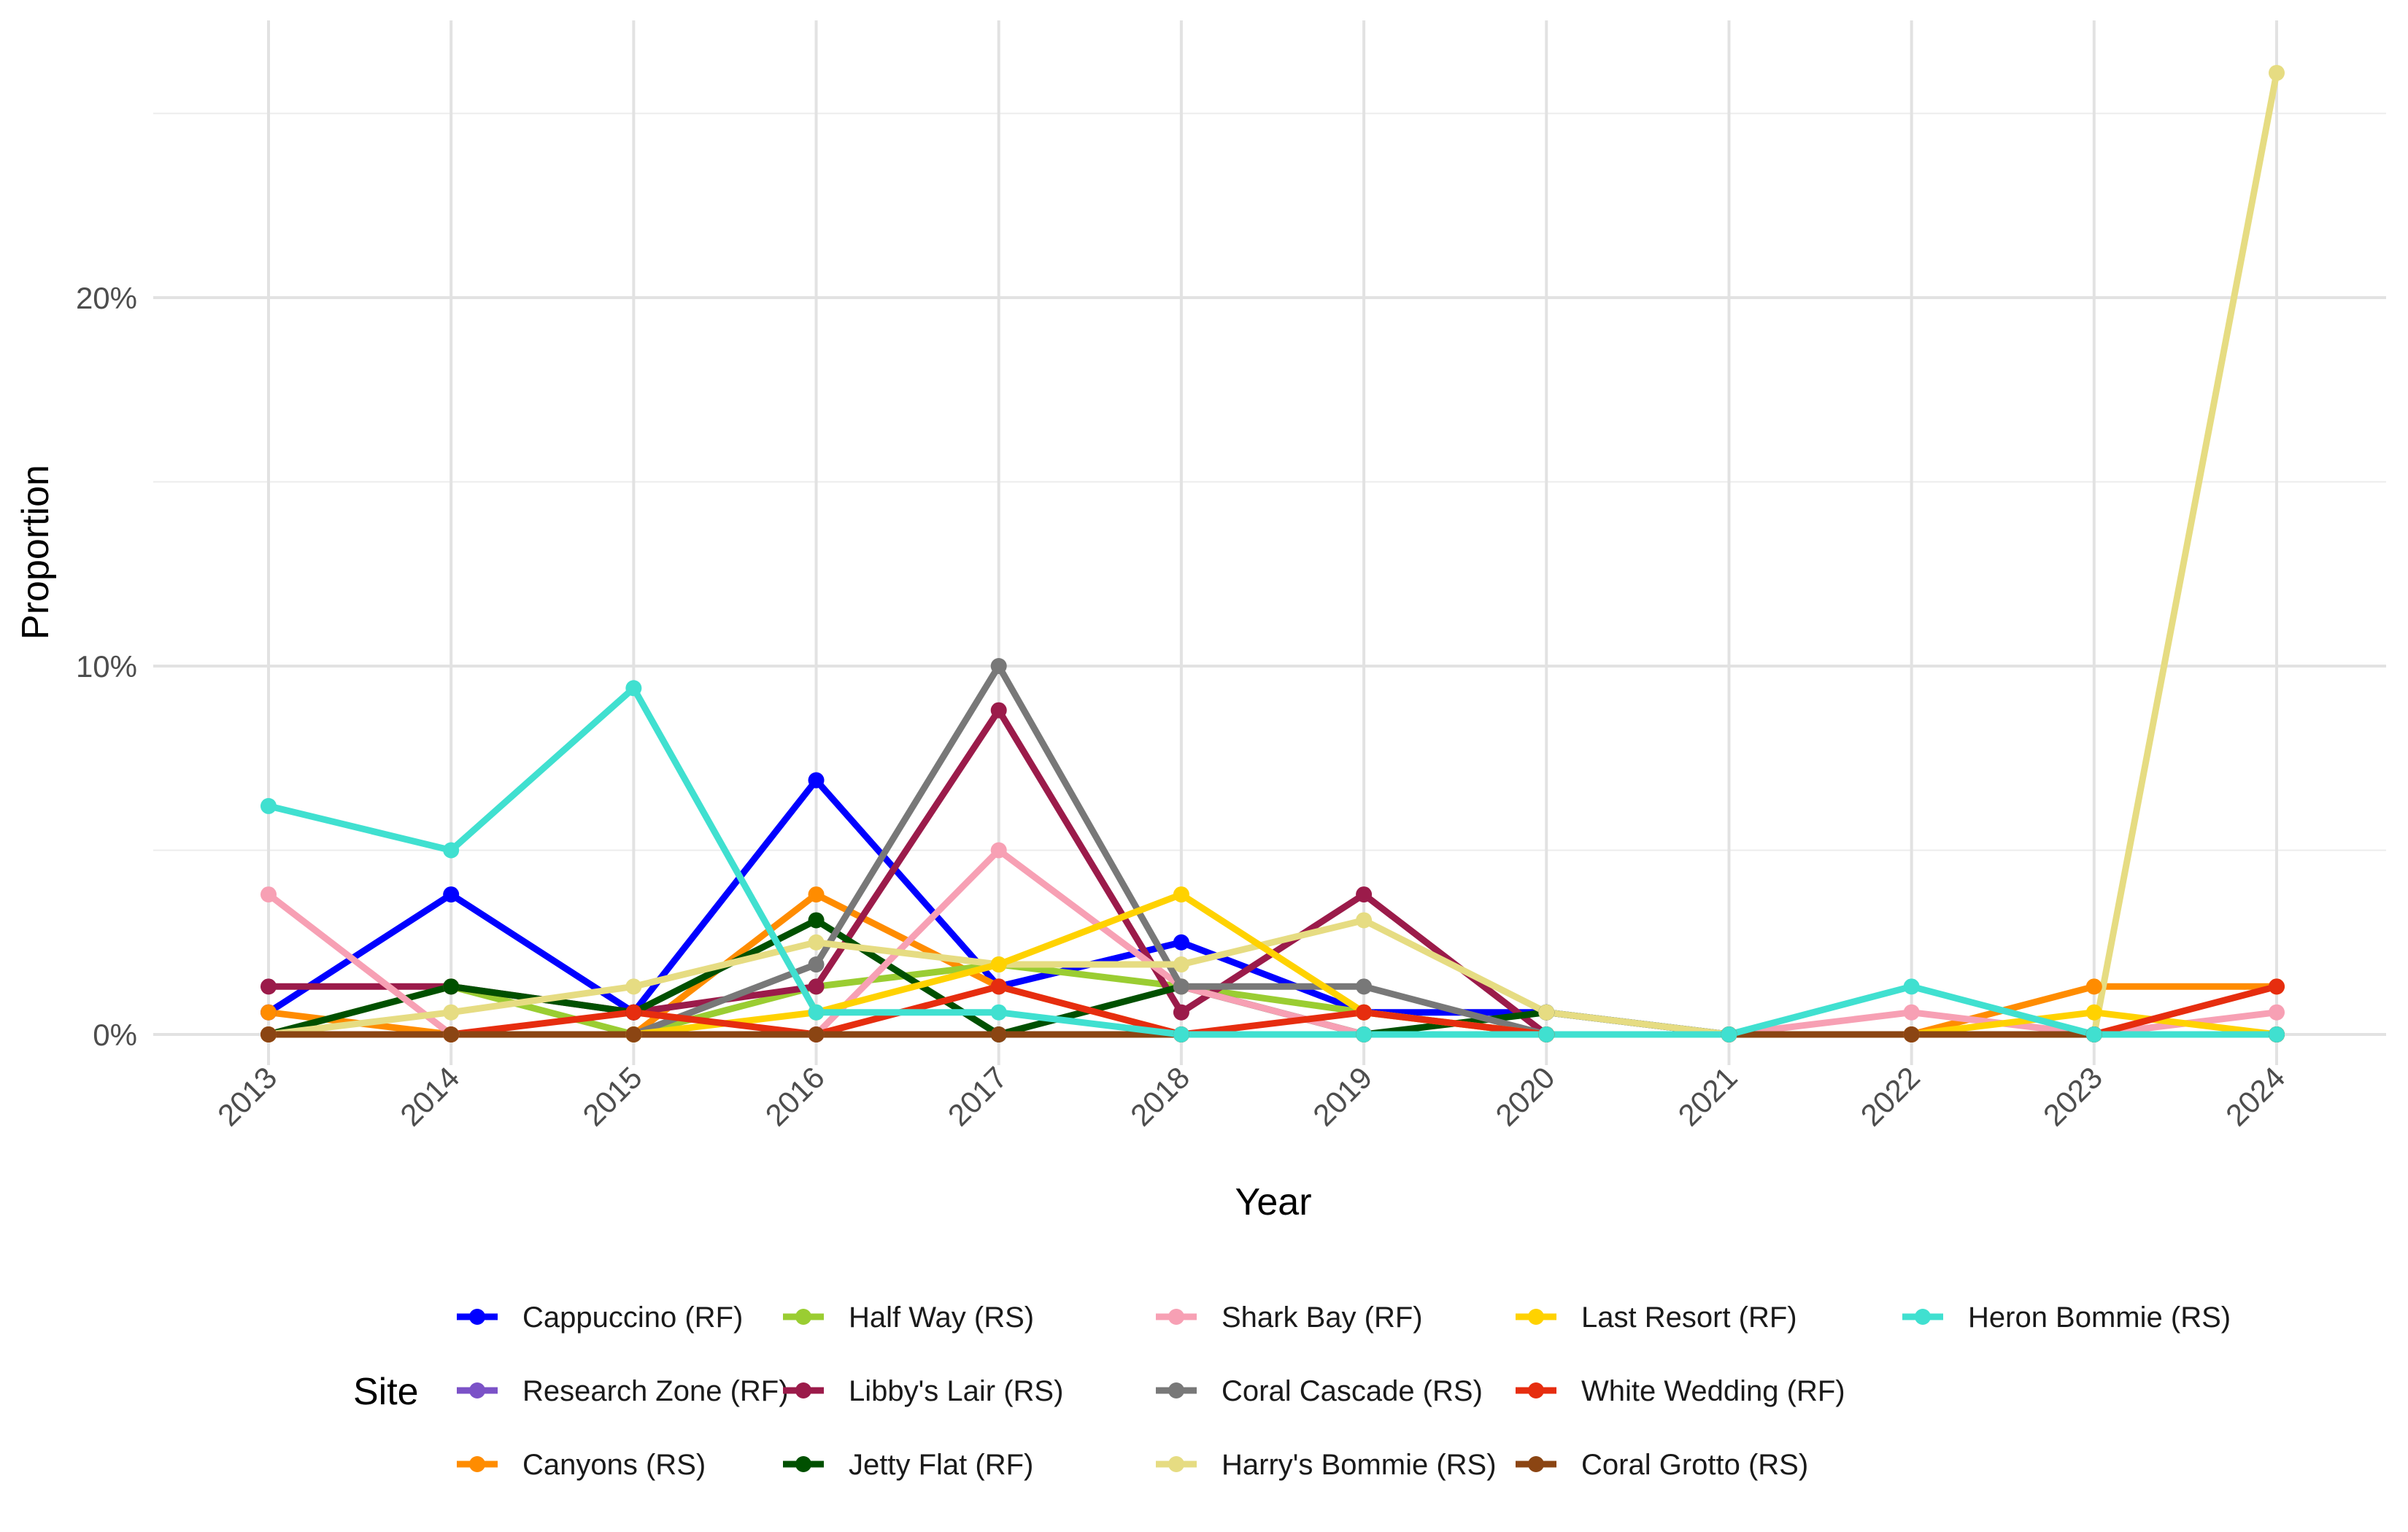 This screenshot has height=1532, width=2408. I want to click on legend-label: White Wedding (RF), so click(1713, 1391).